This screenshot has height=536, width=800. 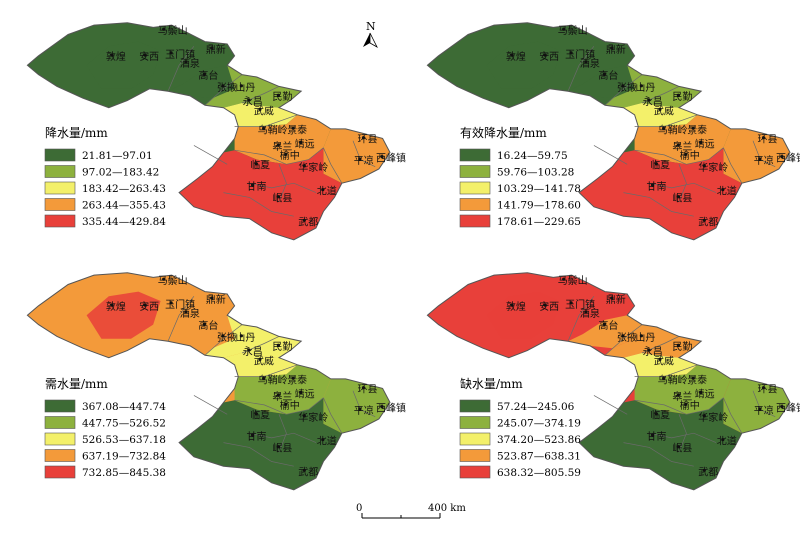 I want to click on region-wuwei, so click(x=660, y=365).